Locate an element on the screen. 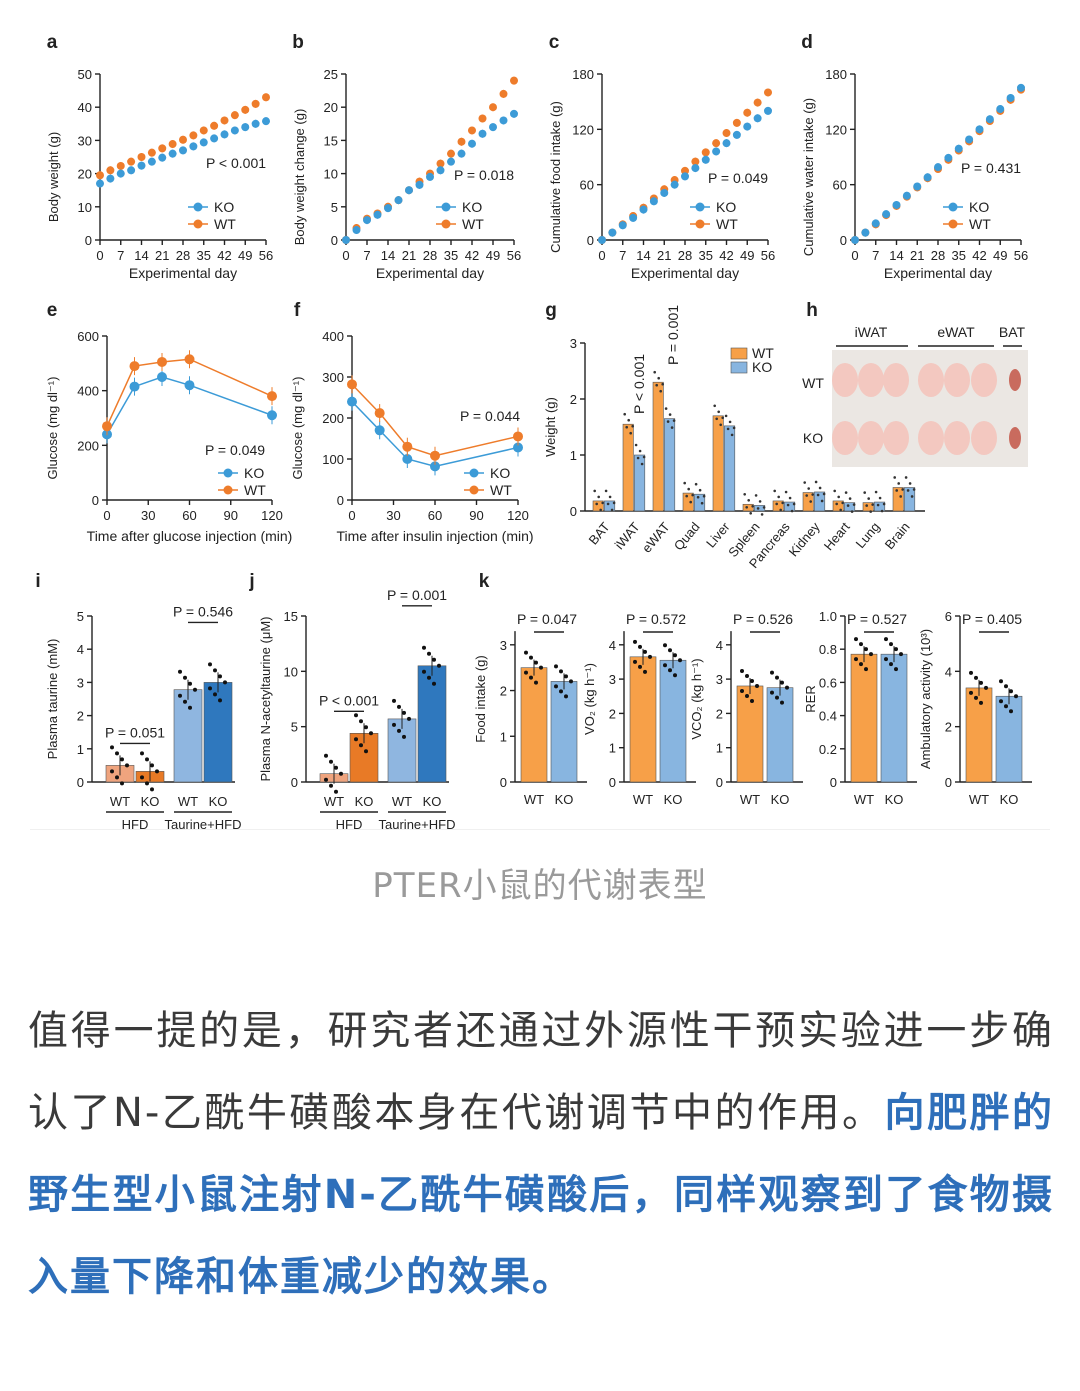 The height and width of the screenshot is (1391, 1080). panel-c-x-tick-label: 7 is located at coordinates (622, 255).